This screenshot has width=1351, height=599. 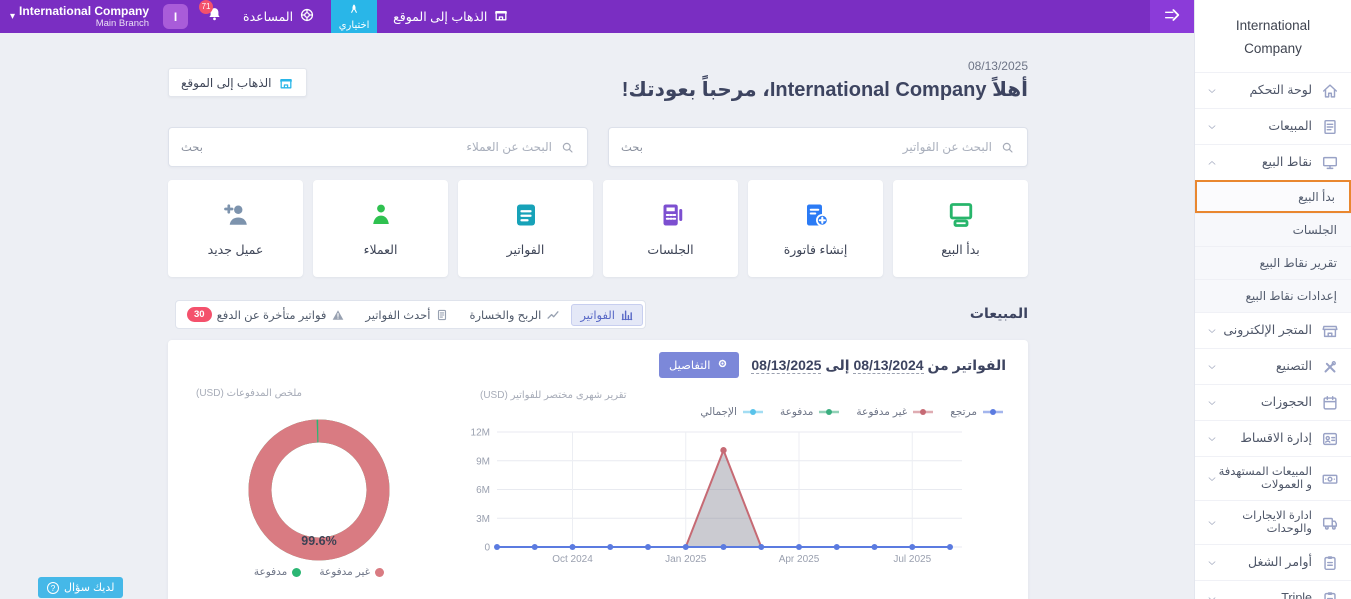 I want to click on company-switcher: ▾ International Company Main Branch, so click(x=77, y=16).